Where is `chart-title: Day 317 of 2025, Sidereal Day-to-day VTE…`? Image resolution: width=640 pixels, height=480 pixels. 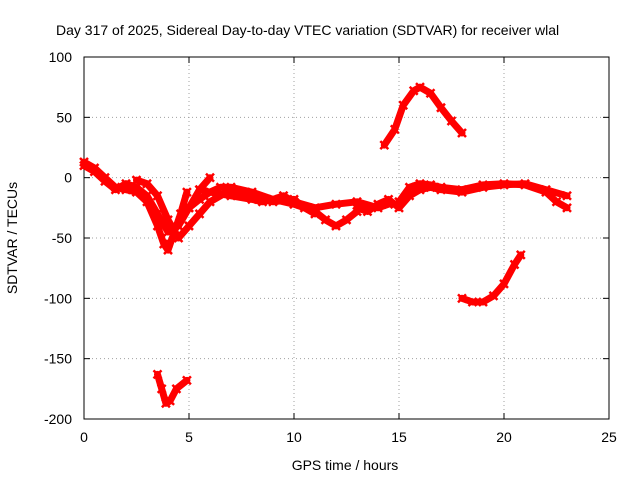
chart-title: Day 317 of 2025, Sidereal Day-to-day VTE… is located at coordinates (307, 30).